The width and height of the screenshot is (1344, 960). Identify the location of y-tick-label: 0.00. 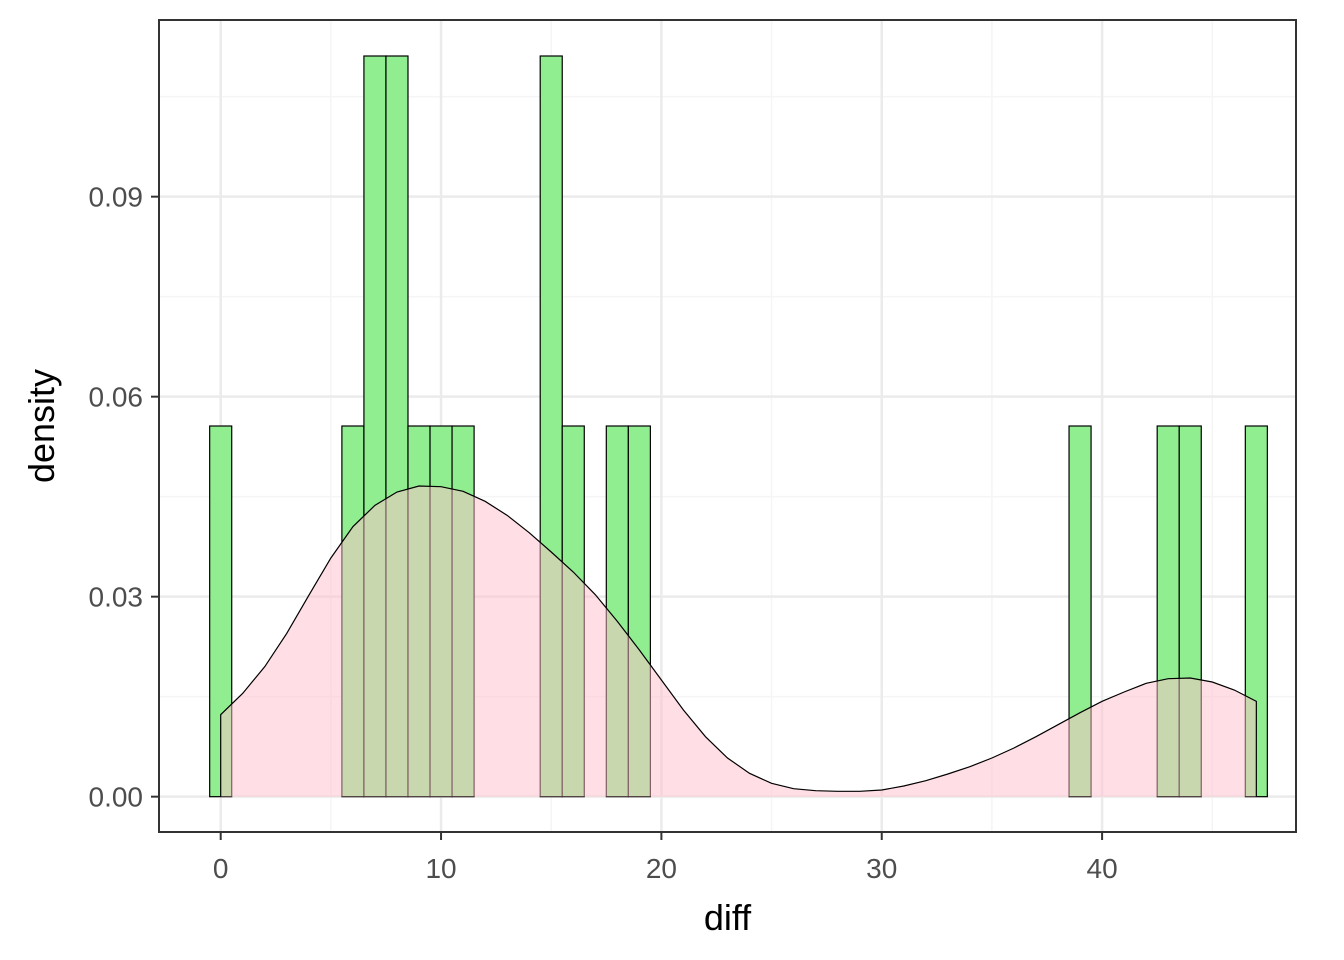
(116, 797).